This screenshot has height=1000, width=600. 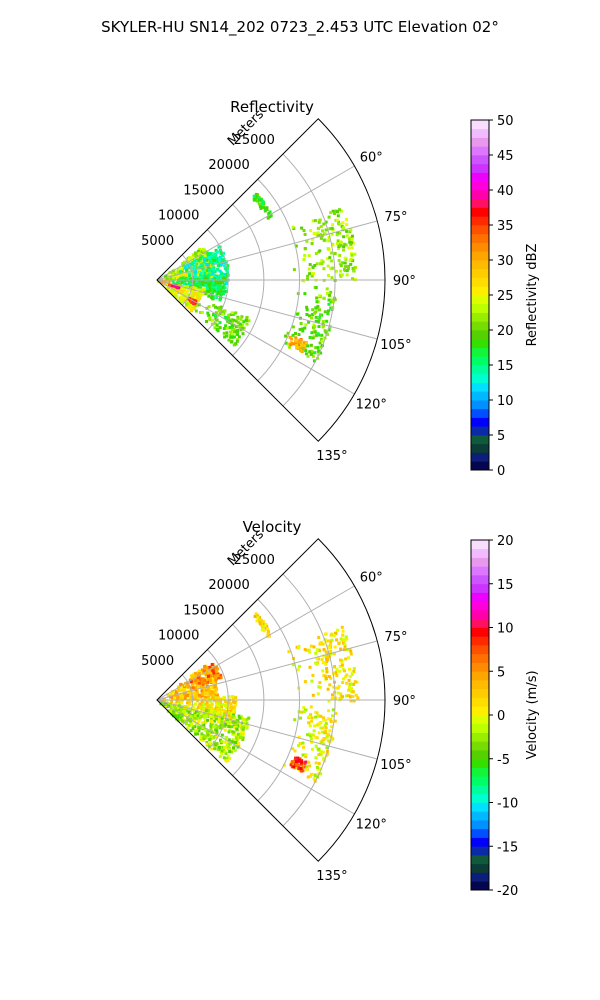 What do you see at coordinates (272, 107) in the screenshot?
I see `panel-title: Reflectivity` at bounding box center [272, 107].